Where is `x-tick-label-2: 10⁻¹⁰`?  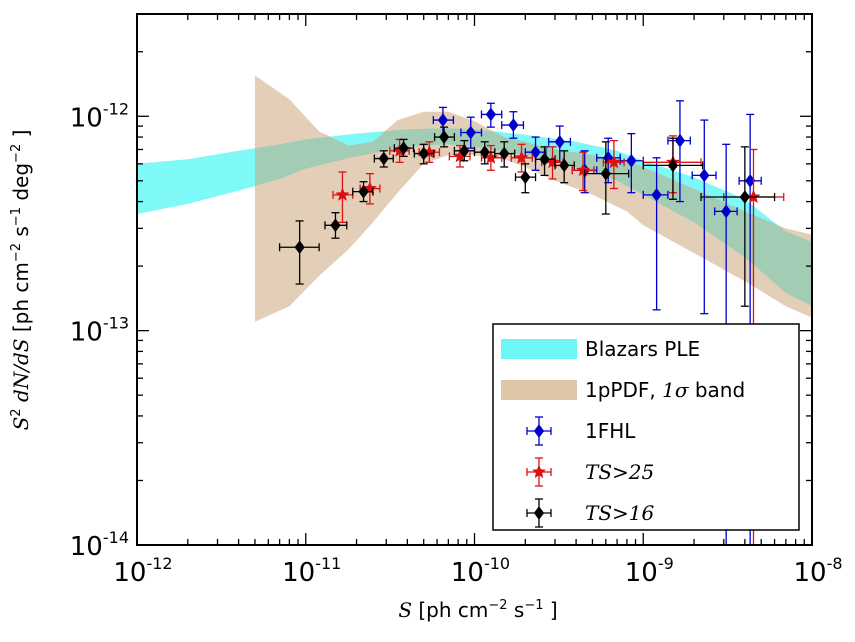 x-tick-label-2: 10⁻¹⁰ is located at coordinates (480, 571).